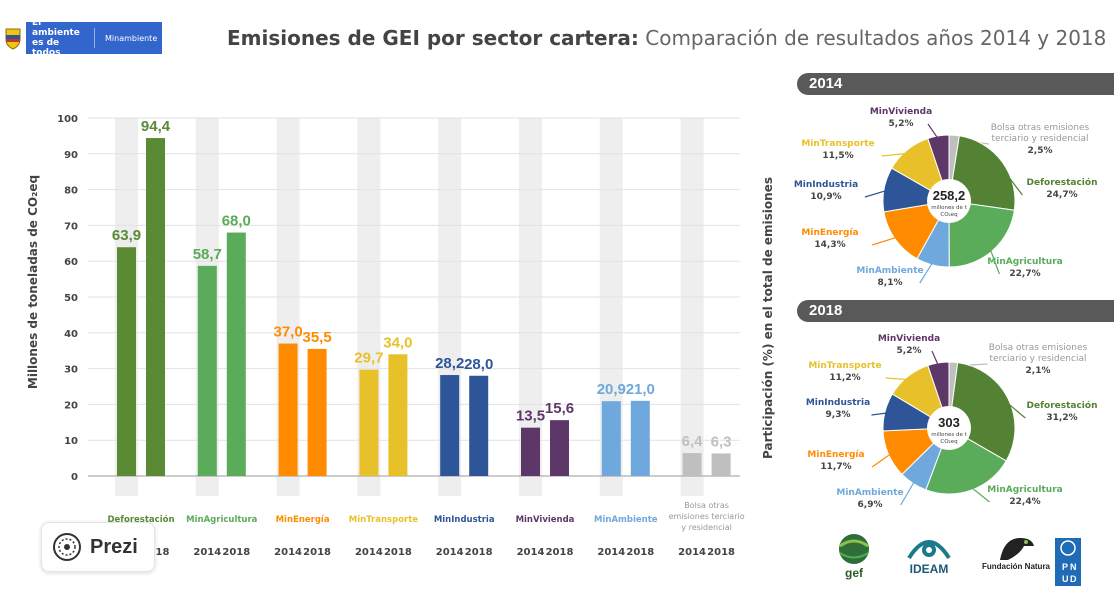 The height and width of the screenshot is (593, 1114). I want to click on pie-label-value: 22,7%, so click(1024, 274).